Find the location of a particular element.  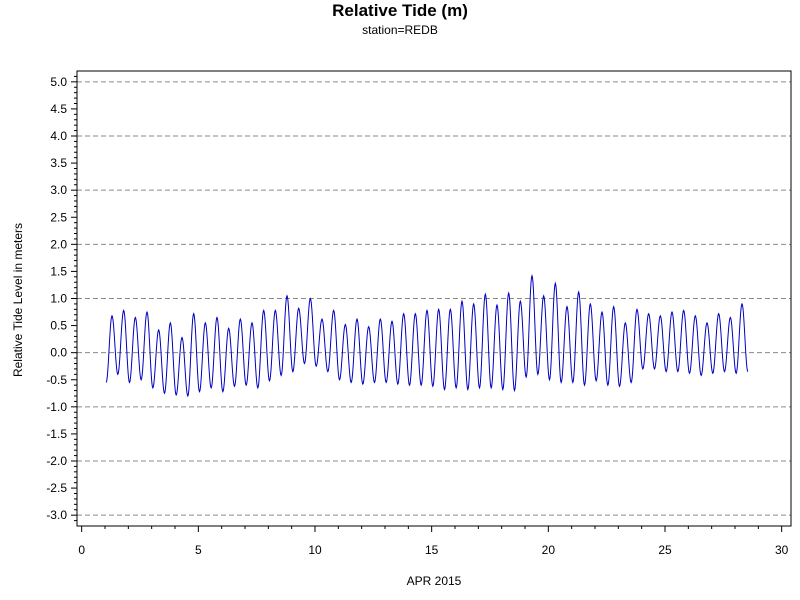

x-tick-label: 20 is located at coordinates (549, 550).